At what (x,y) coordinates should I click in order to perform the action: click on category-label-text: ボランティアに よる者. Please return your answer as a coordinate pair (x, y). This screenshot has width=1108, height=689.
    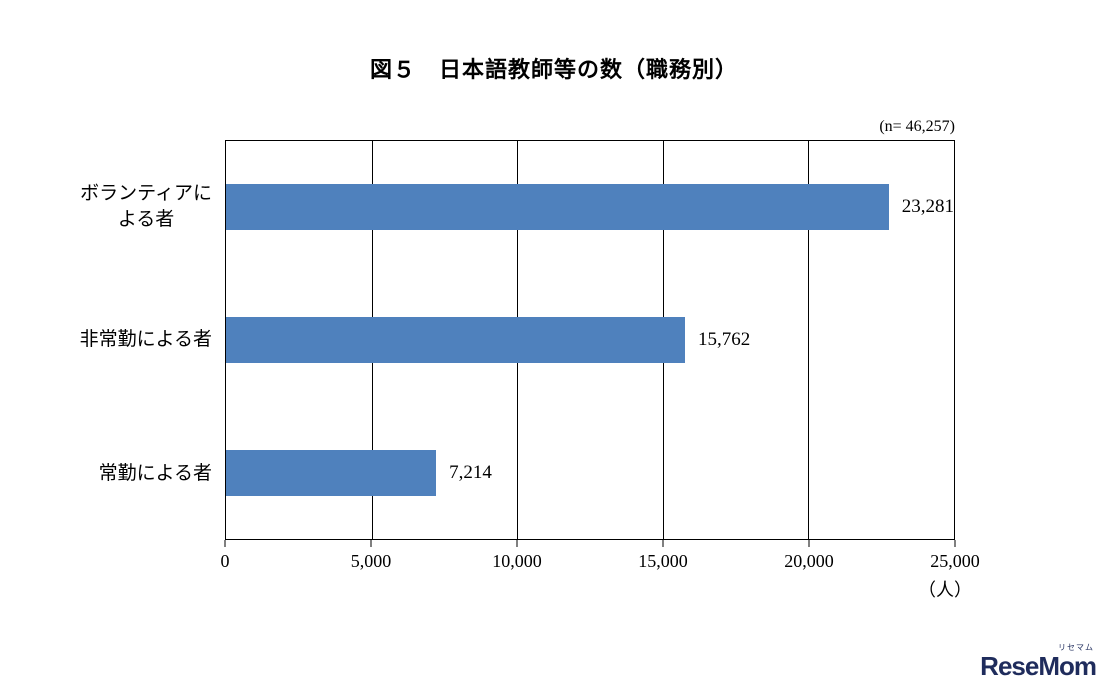
    Looking at the image, I should click on (146, 206).